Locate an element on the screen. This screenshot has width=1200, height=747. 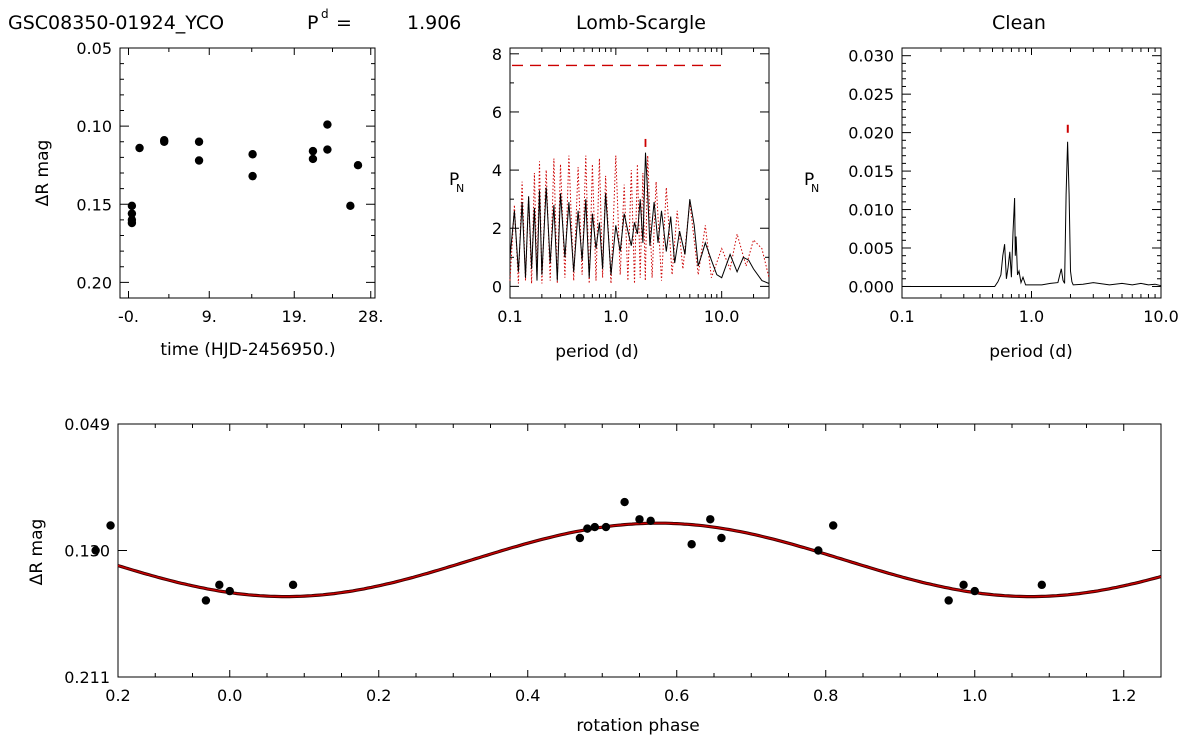
lombscargle-xtick-label: 10.0 is located at coordinates (722, 316).